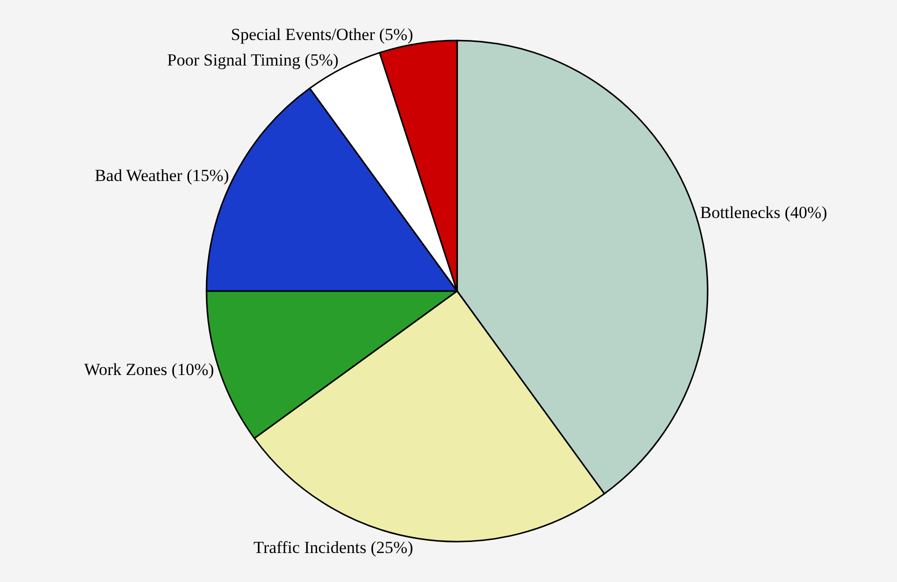 The height and width of the screenshot is (582, 897). Describe the element at coordinates (334, 548) in the screenshot. I see `slice-label: Traffic Incidents (25%)` at that location.